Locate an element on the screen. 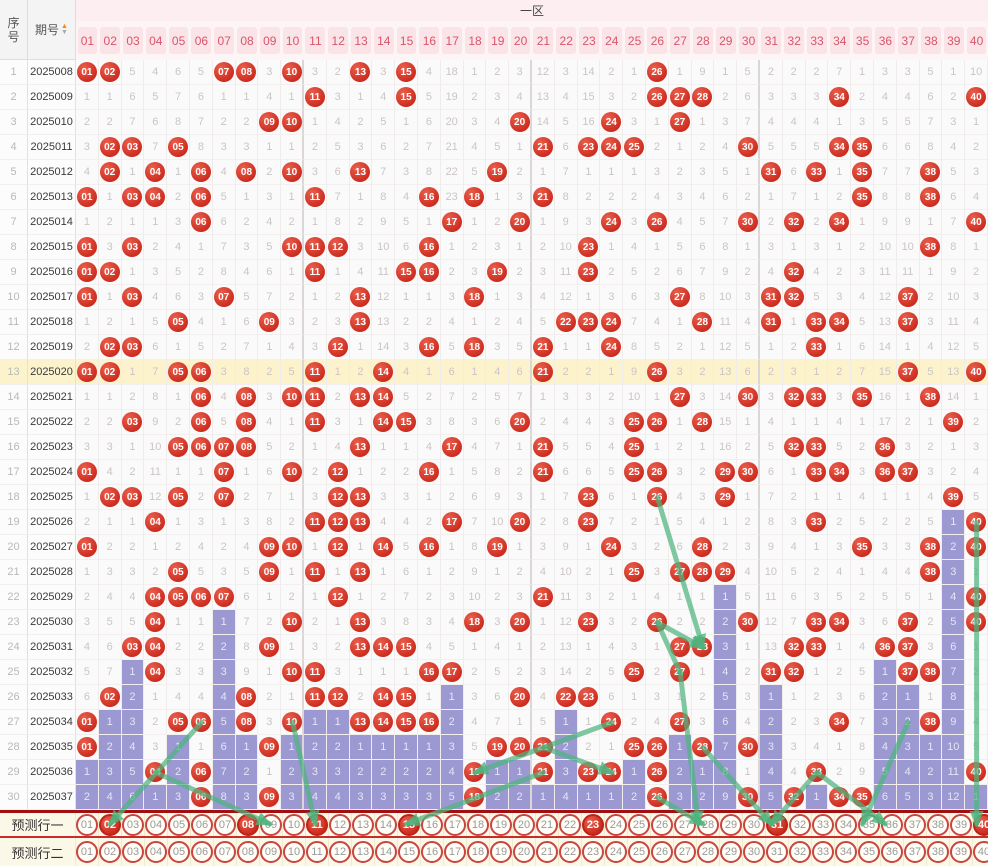 This screenshot has width=988, height=866. column-header: 21 is located at coordinates (543, 40).